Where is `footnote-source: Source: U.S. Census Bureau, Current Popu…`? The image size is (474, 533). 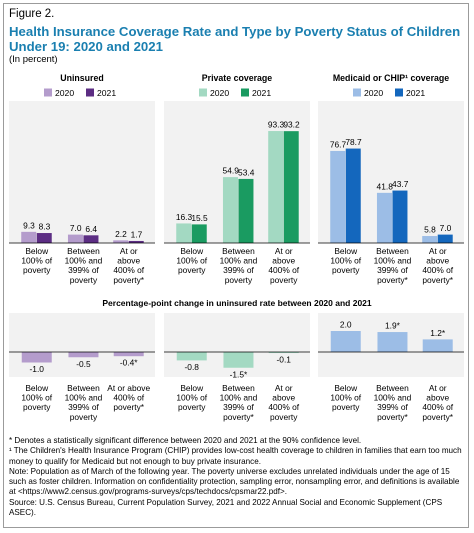 footnote-source: Source: U.S. Census Bureau, Current Popu… is located at coordinates (226, 507).